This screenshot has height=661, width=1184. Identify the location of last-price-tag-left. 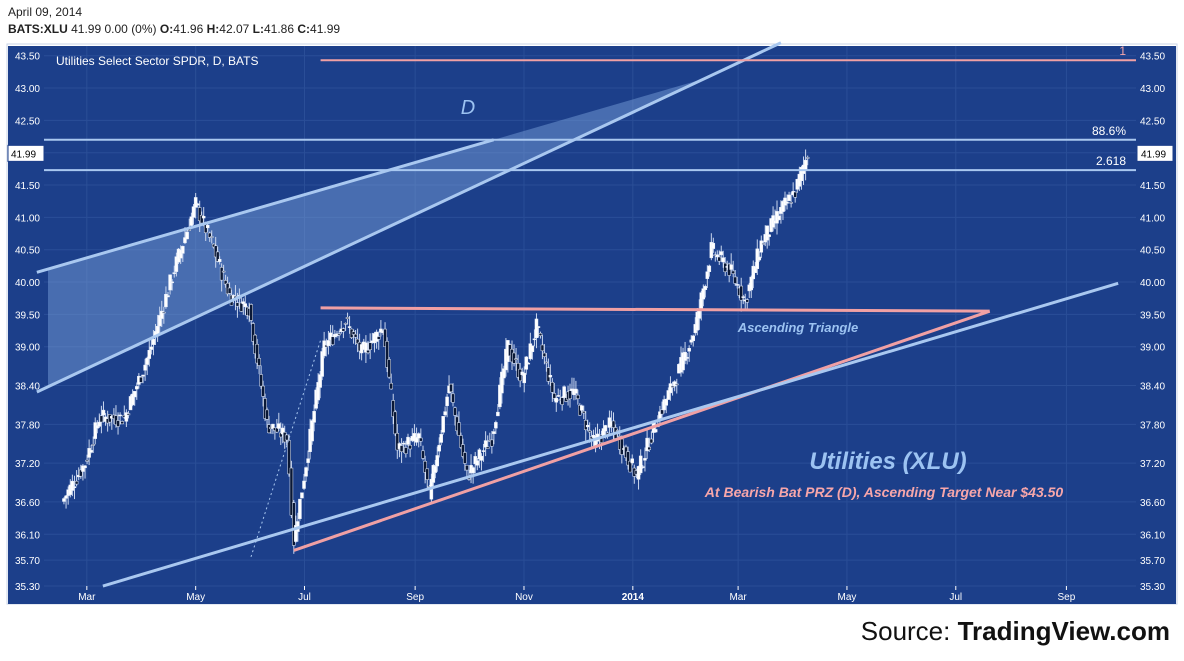
(26, 153).